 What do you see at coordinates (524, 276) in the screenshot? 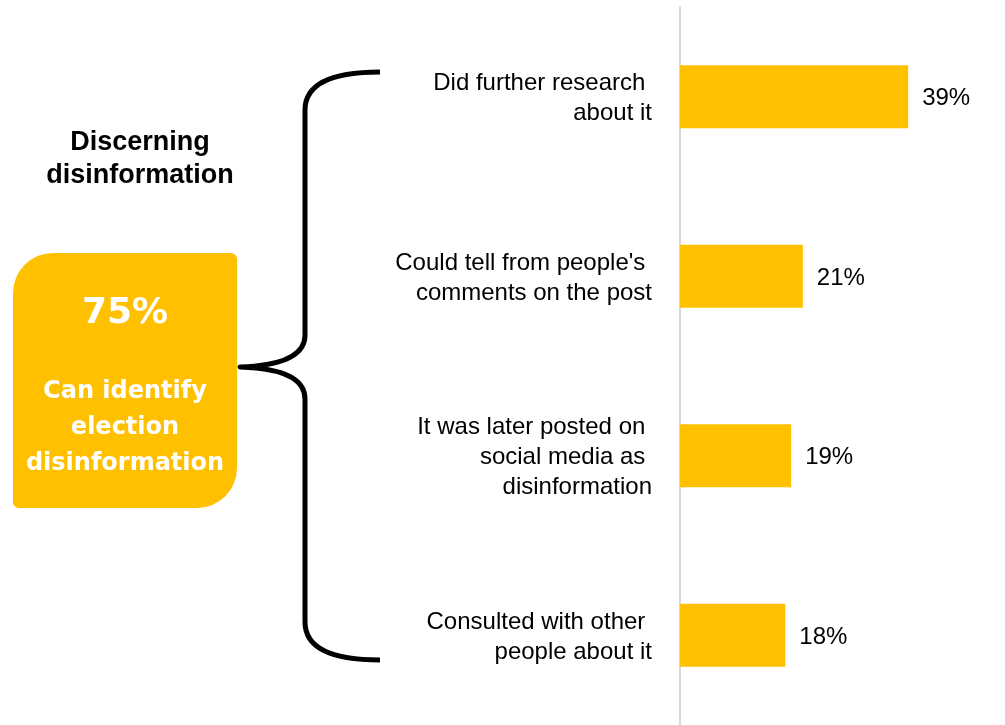
I see `y-tick-label: Could tell from people's comments on the post` at bounding box center [524, 276].